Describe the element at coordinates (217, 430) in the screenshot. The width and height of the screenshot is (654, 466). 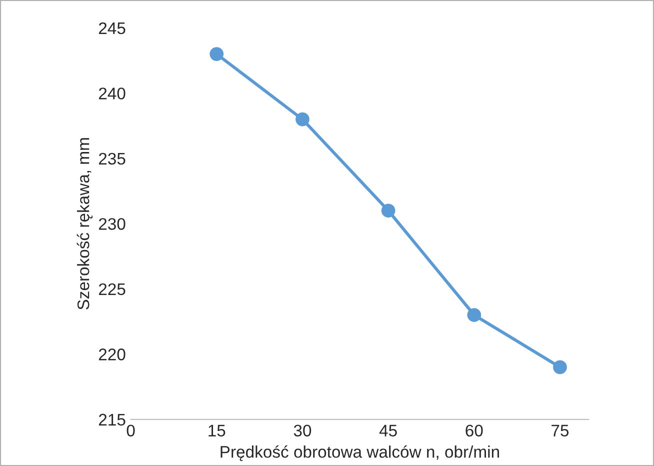
I see `x-tick-label: 15` at that location.